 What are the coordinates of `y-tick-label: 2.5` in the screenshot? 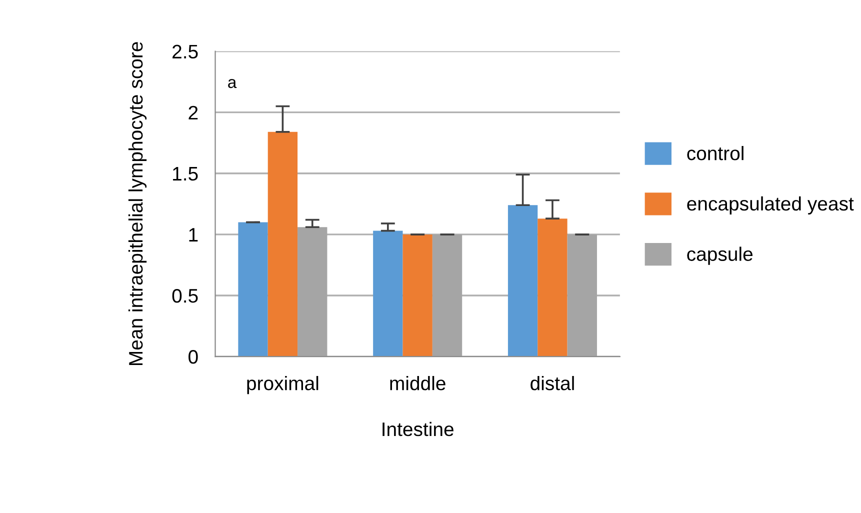 It's located at (185, 51).